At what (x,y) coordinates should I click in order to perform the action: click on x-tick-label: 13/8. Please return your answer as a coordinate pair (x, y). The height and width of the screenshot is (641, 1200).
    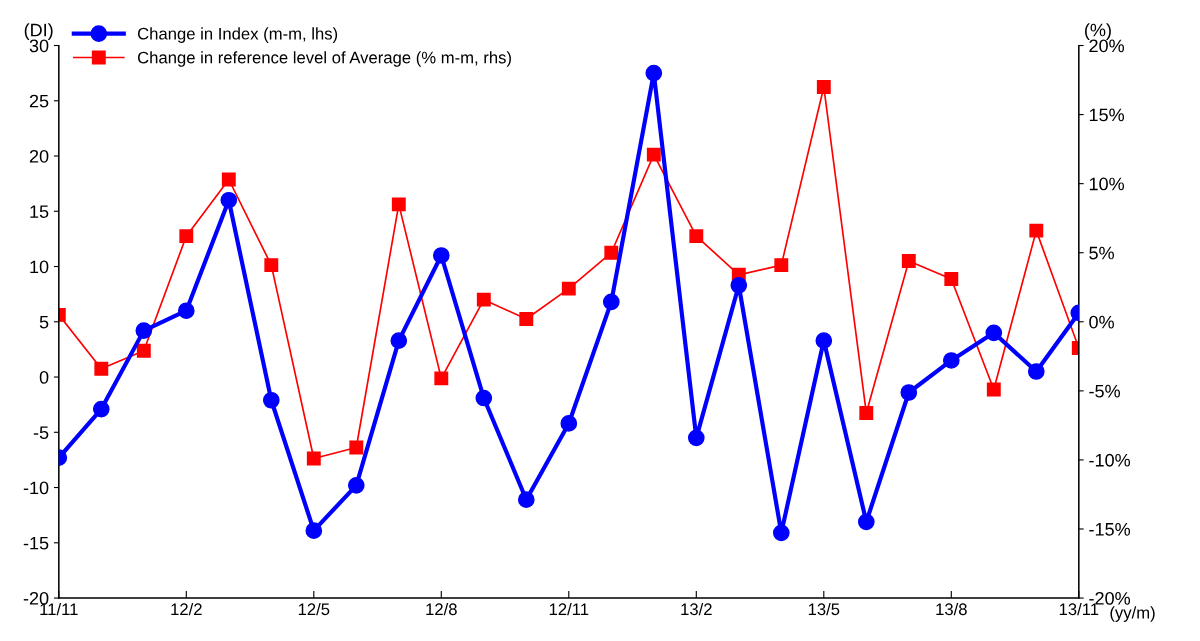
    Looking at the image, I should click on (951, 609).